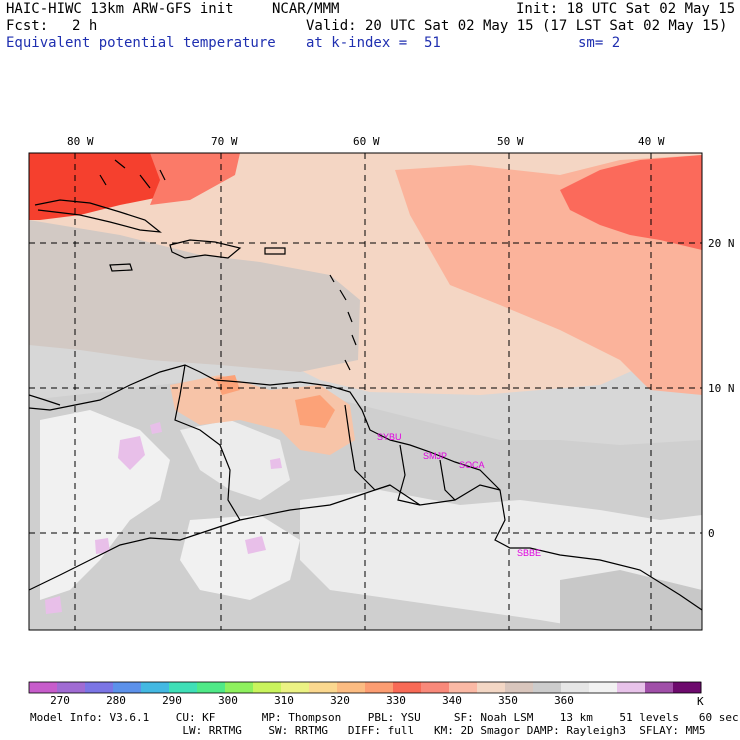 This screenshot has height=740, width=740. What do you see at coordinates (85, 26) in the screenshot?
I see `forecast-value: 2 h` at bounding box center [85, 26].